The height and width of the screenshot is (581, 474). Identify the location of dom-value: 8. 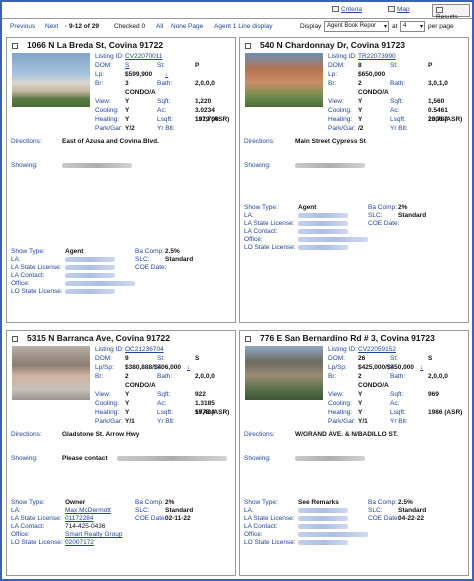
(360, 65).